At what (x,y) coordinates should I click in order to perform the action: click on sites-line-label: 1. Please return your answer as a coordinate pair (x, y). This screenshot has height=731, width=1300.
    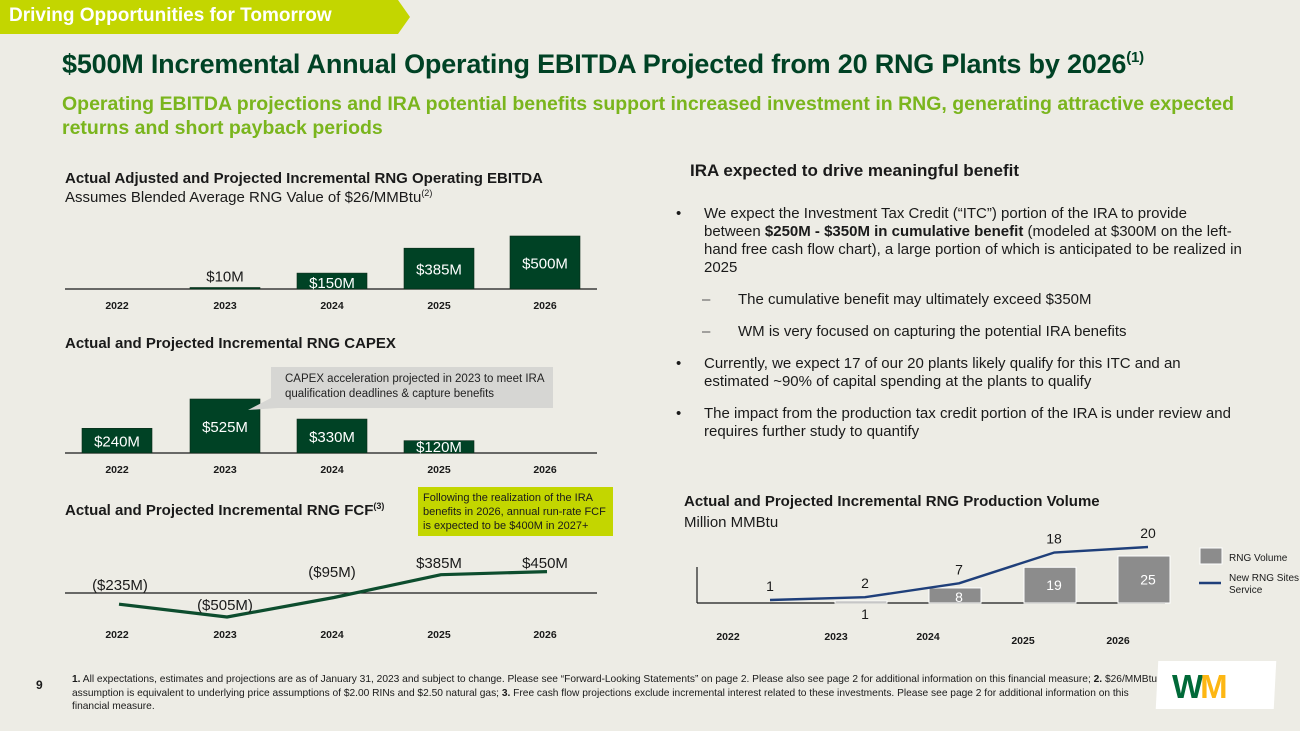
    Looking at the image, I should click on (770, 586).